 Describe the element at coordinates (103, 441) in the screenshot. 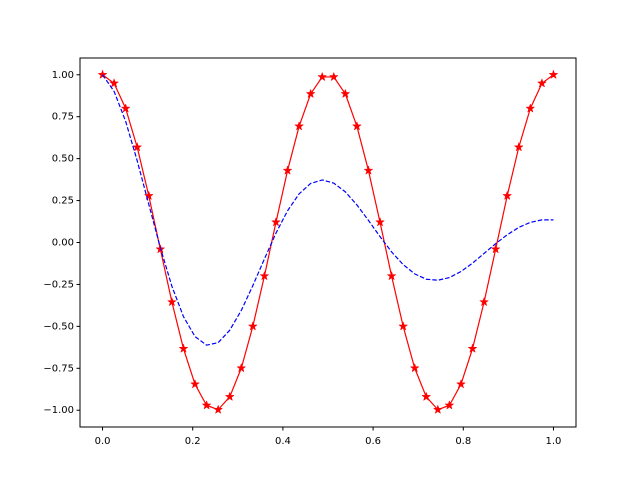

I see `x-tick-label: 0.0` at that location.